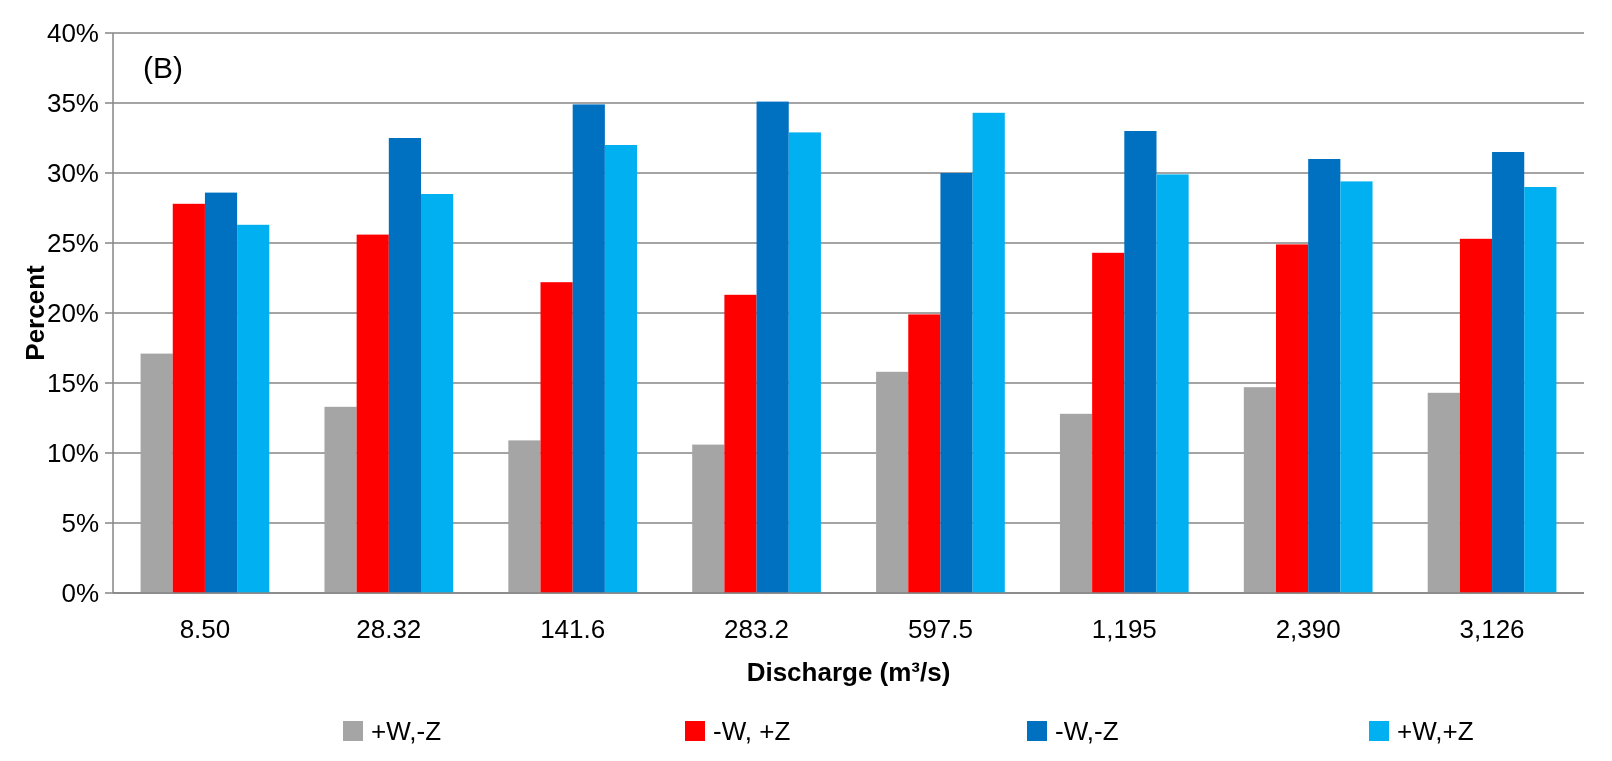 This screenshot has height=761, width=1612. I want to click on legend-label: +W,-Z, so click(406, 731).